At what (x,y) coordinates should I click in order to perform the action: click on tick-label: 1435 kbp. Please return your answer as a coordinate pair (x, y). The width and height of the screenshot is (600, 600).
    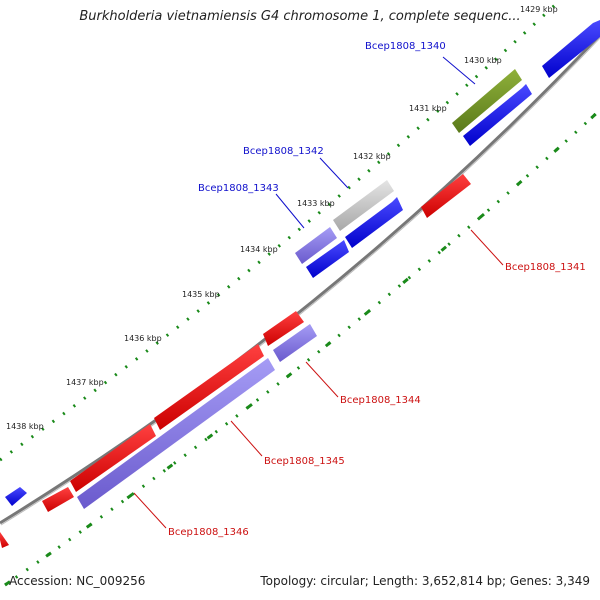
    Looking at the image, I should click on (201, 294).